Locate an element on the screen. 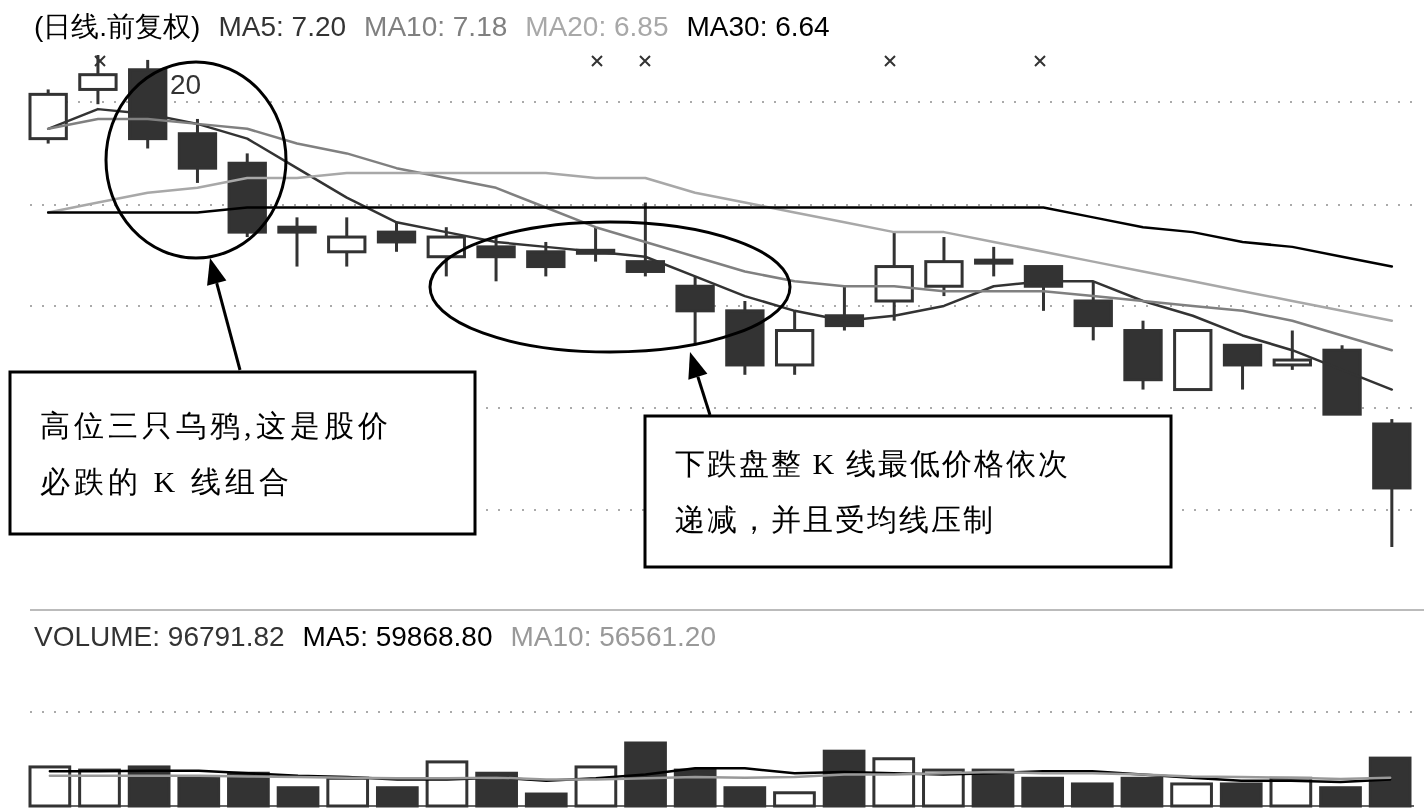 The image size is (1424, 812). annotation: 20 is located at coordinates (186, 84).